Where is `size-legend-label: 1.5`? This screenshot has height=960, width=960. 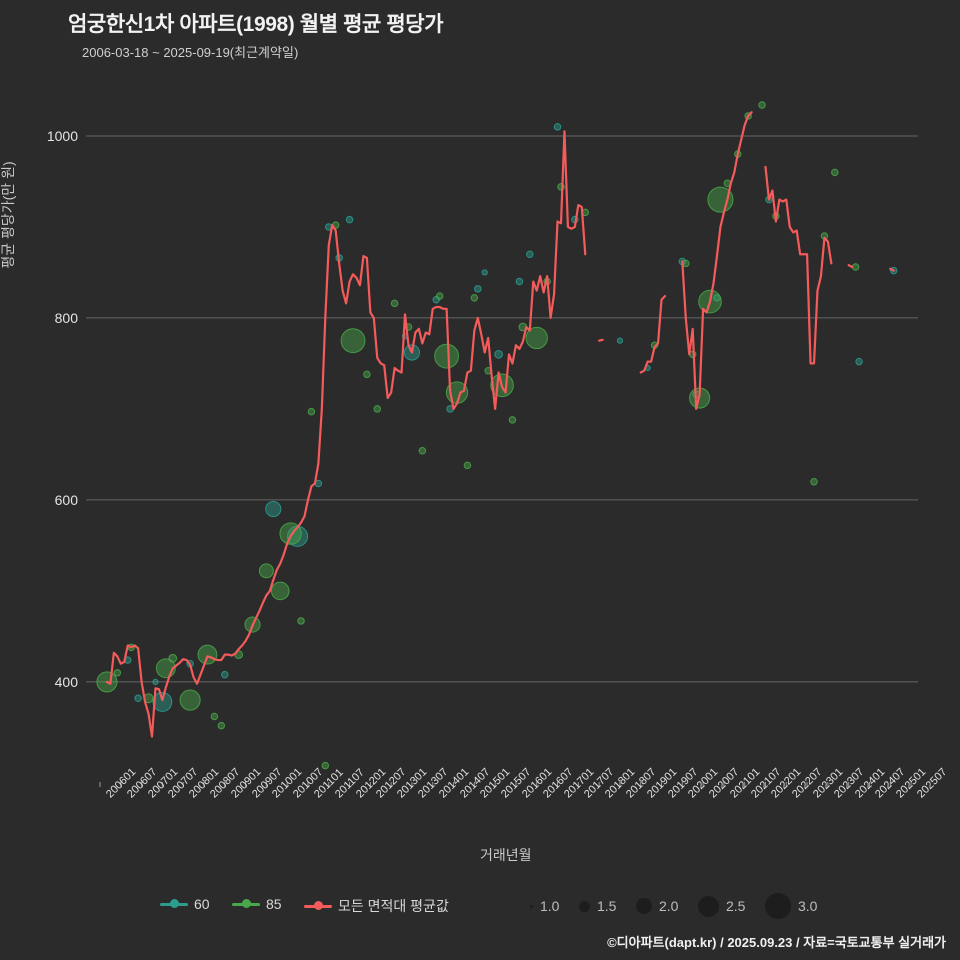 size-legend-label: 1.5 is located at coordinates (607, 906).